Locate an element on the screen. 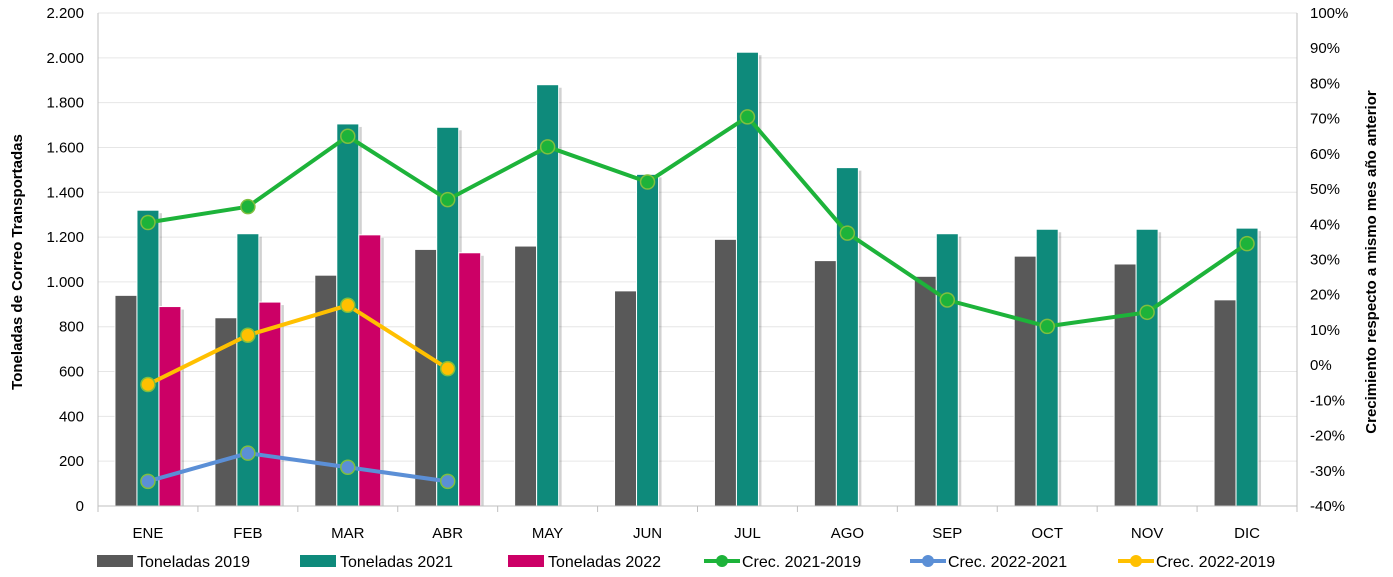 Image resolution: width=1393 pixels, height=577 pixels. y-tick-label: 200 is located at coordinates (71, 461).